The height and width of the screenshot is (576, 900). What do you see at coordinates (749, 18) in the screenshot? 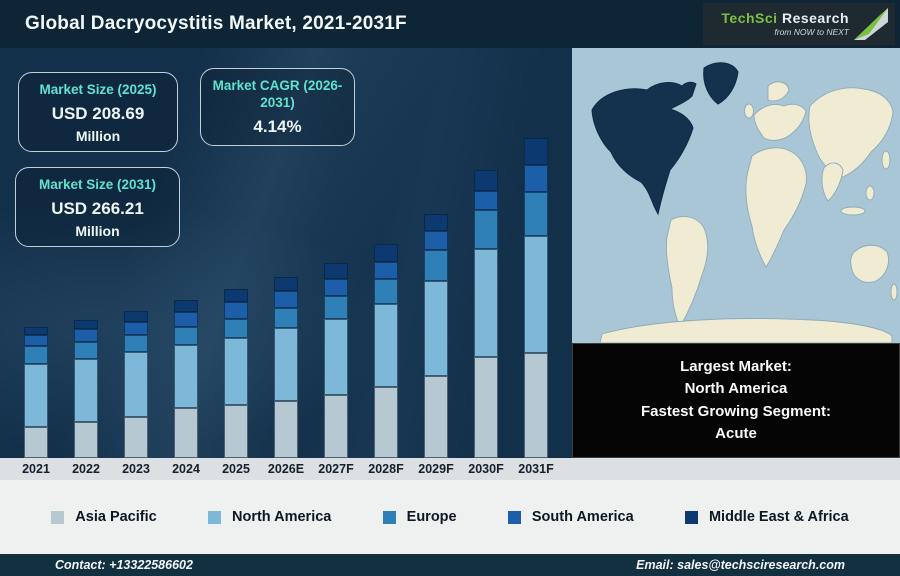
I see `logo-brand-primary: TechSci` at bounding box center [749, 18].